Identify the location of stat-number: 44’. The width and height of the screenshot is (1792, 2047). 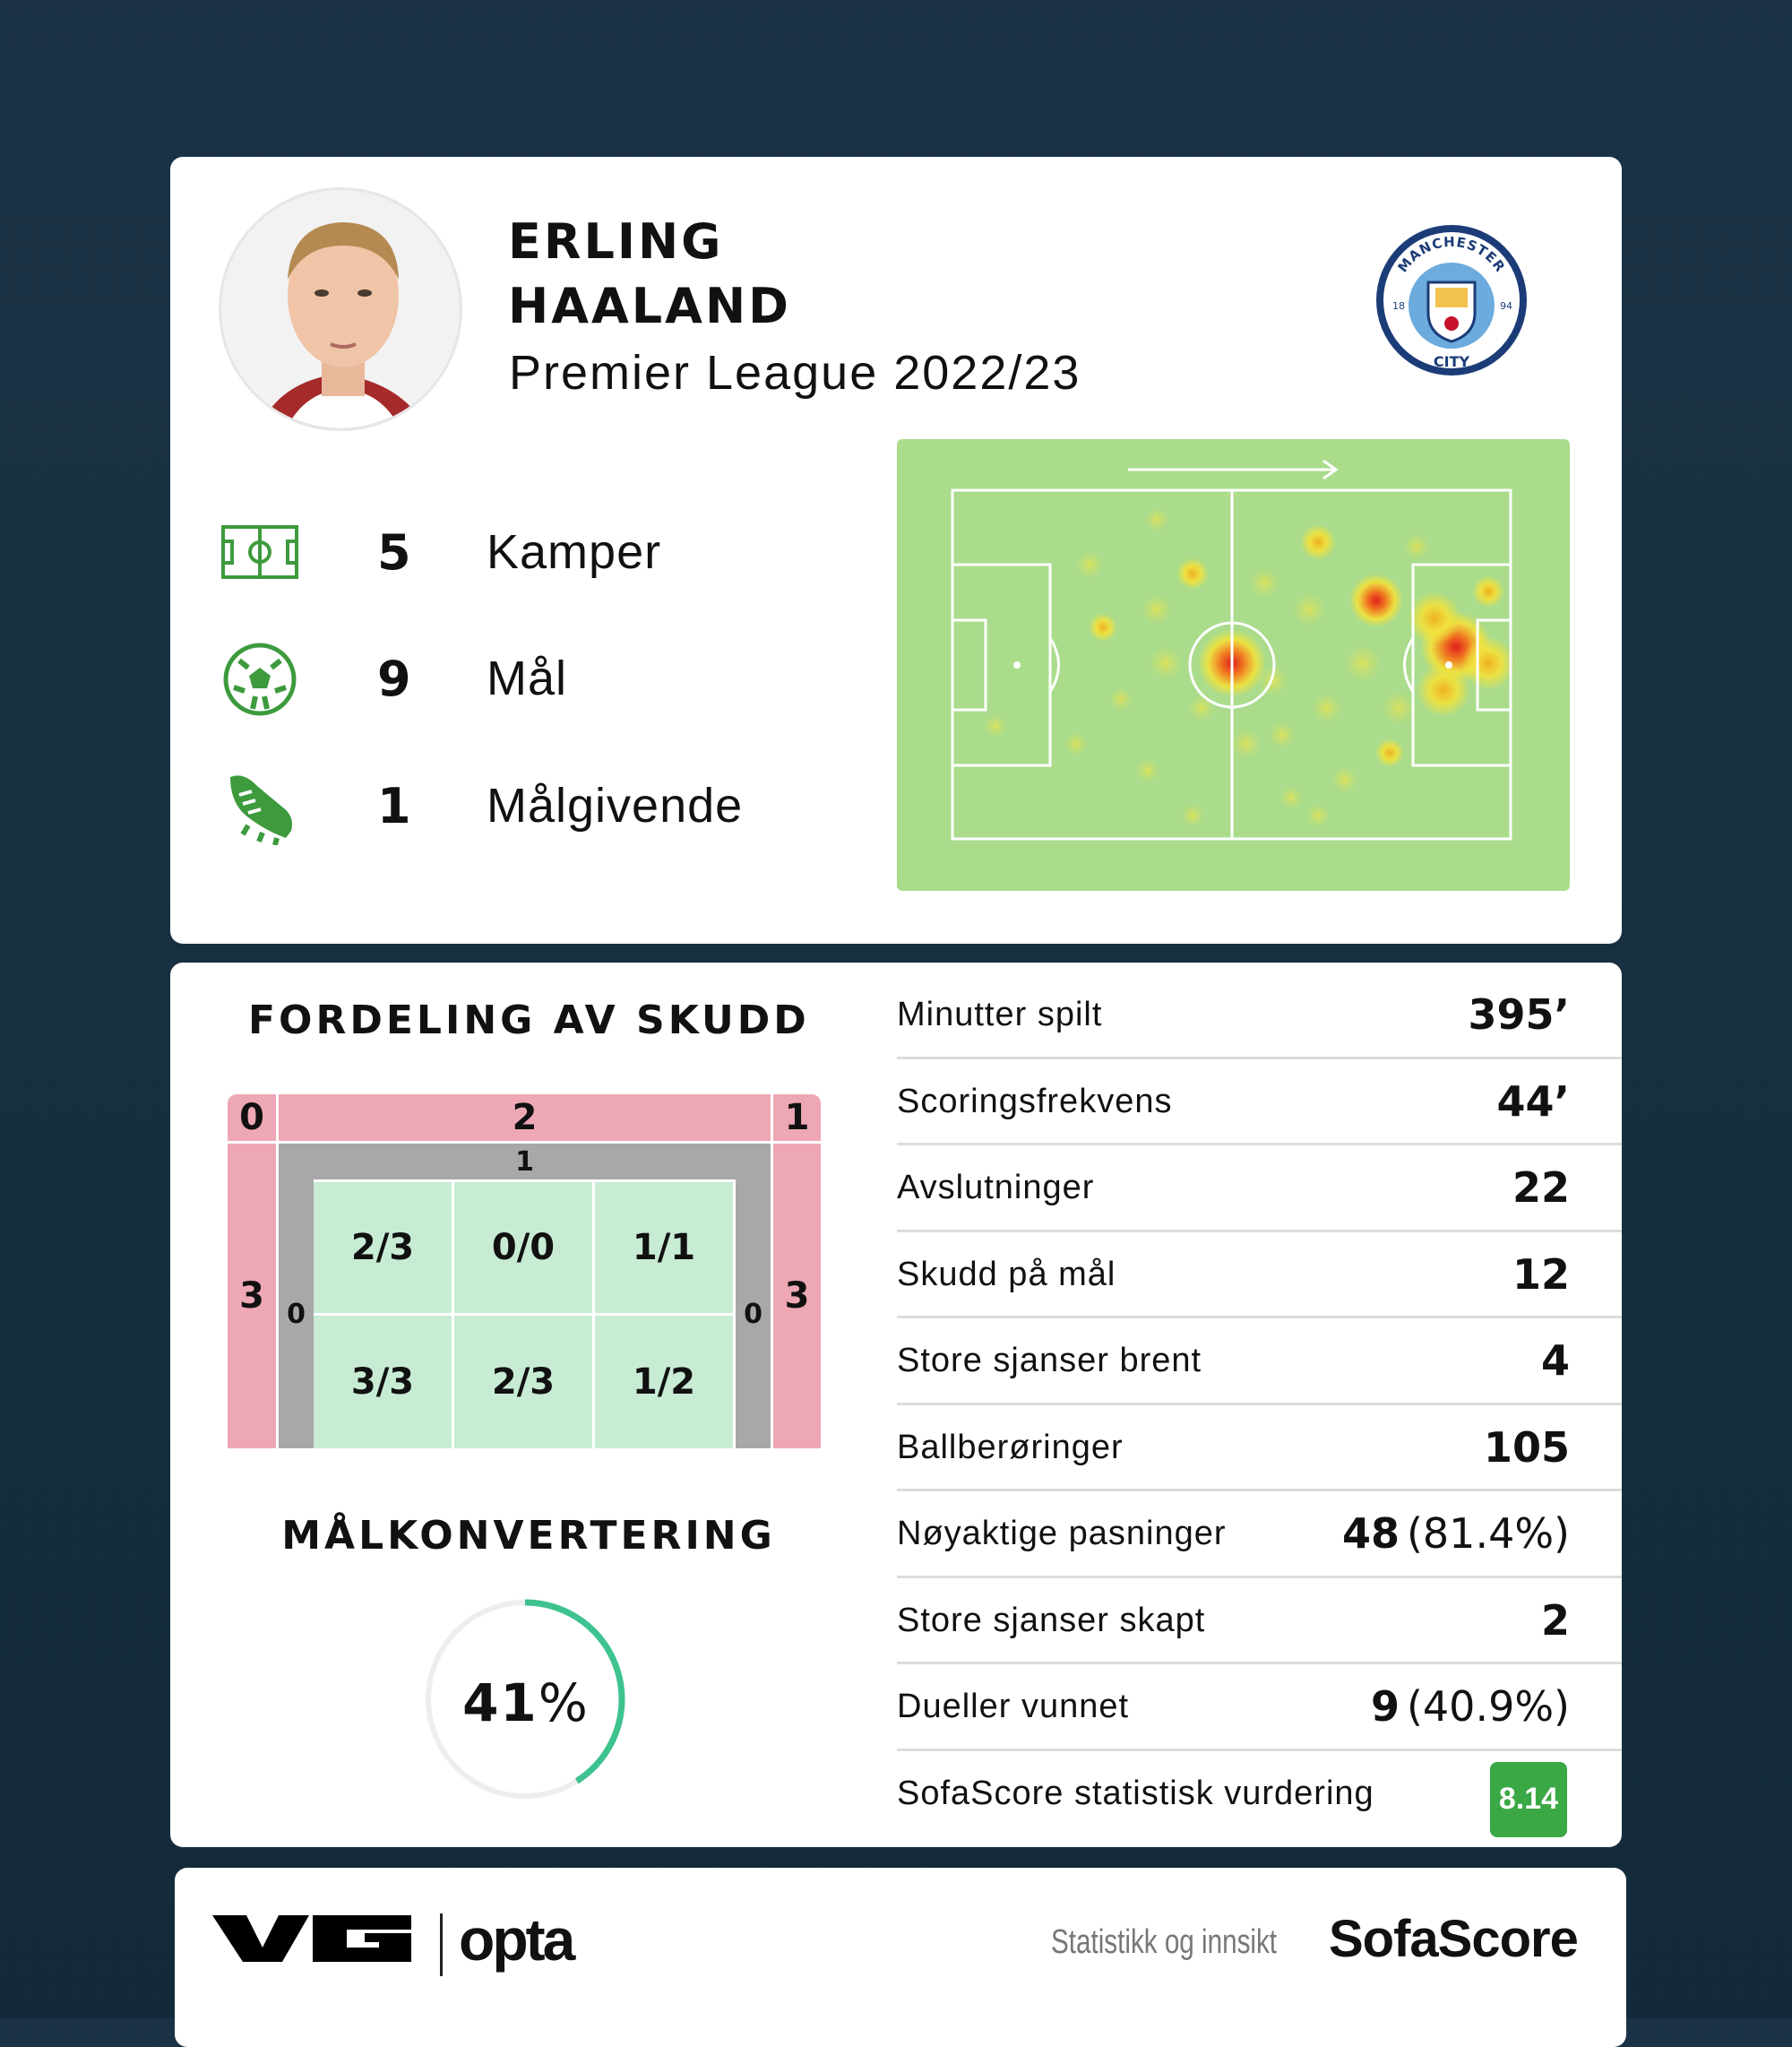
(1533, 1101).